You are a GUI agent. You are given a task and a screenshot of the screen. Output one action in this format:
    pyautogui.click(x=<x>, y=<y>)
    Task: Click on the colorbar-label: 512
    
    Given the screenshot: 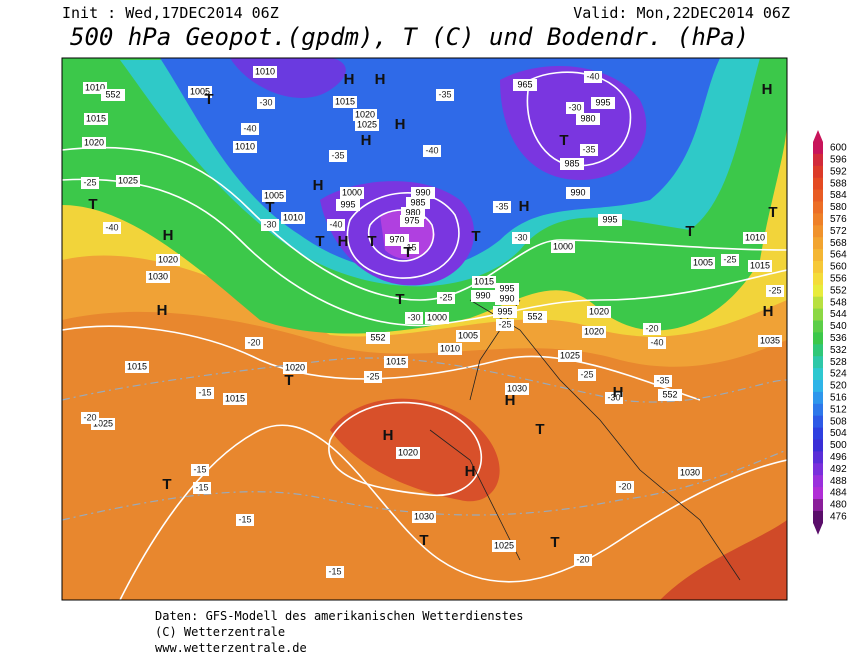 What is the action you would take?
    pyautogui.click(x=838, y=409)
    